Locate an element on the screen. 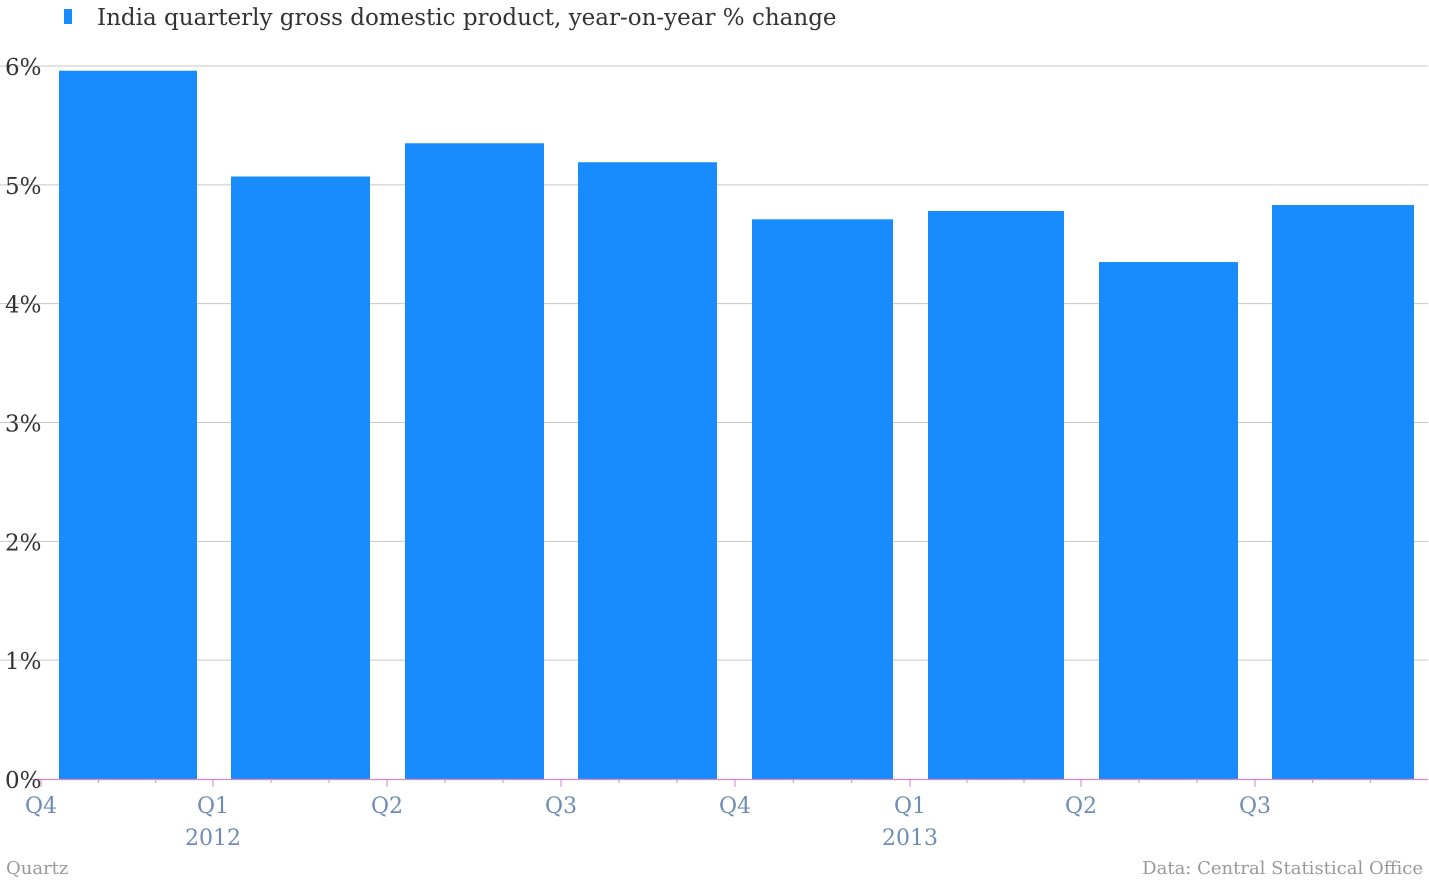 This screenshot has width=1429, height=886. y-tick-label: 0% is located at coordinates (23, 781).